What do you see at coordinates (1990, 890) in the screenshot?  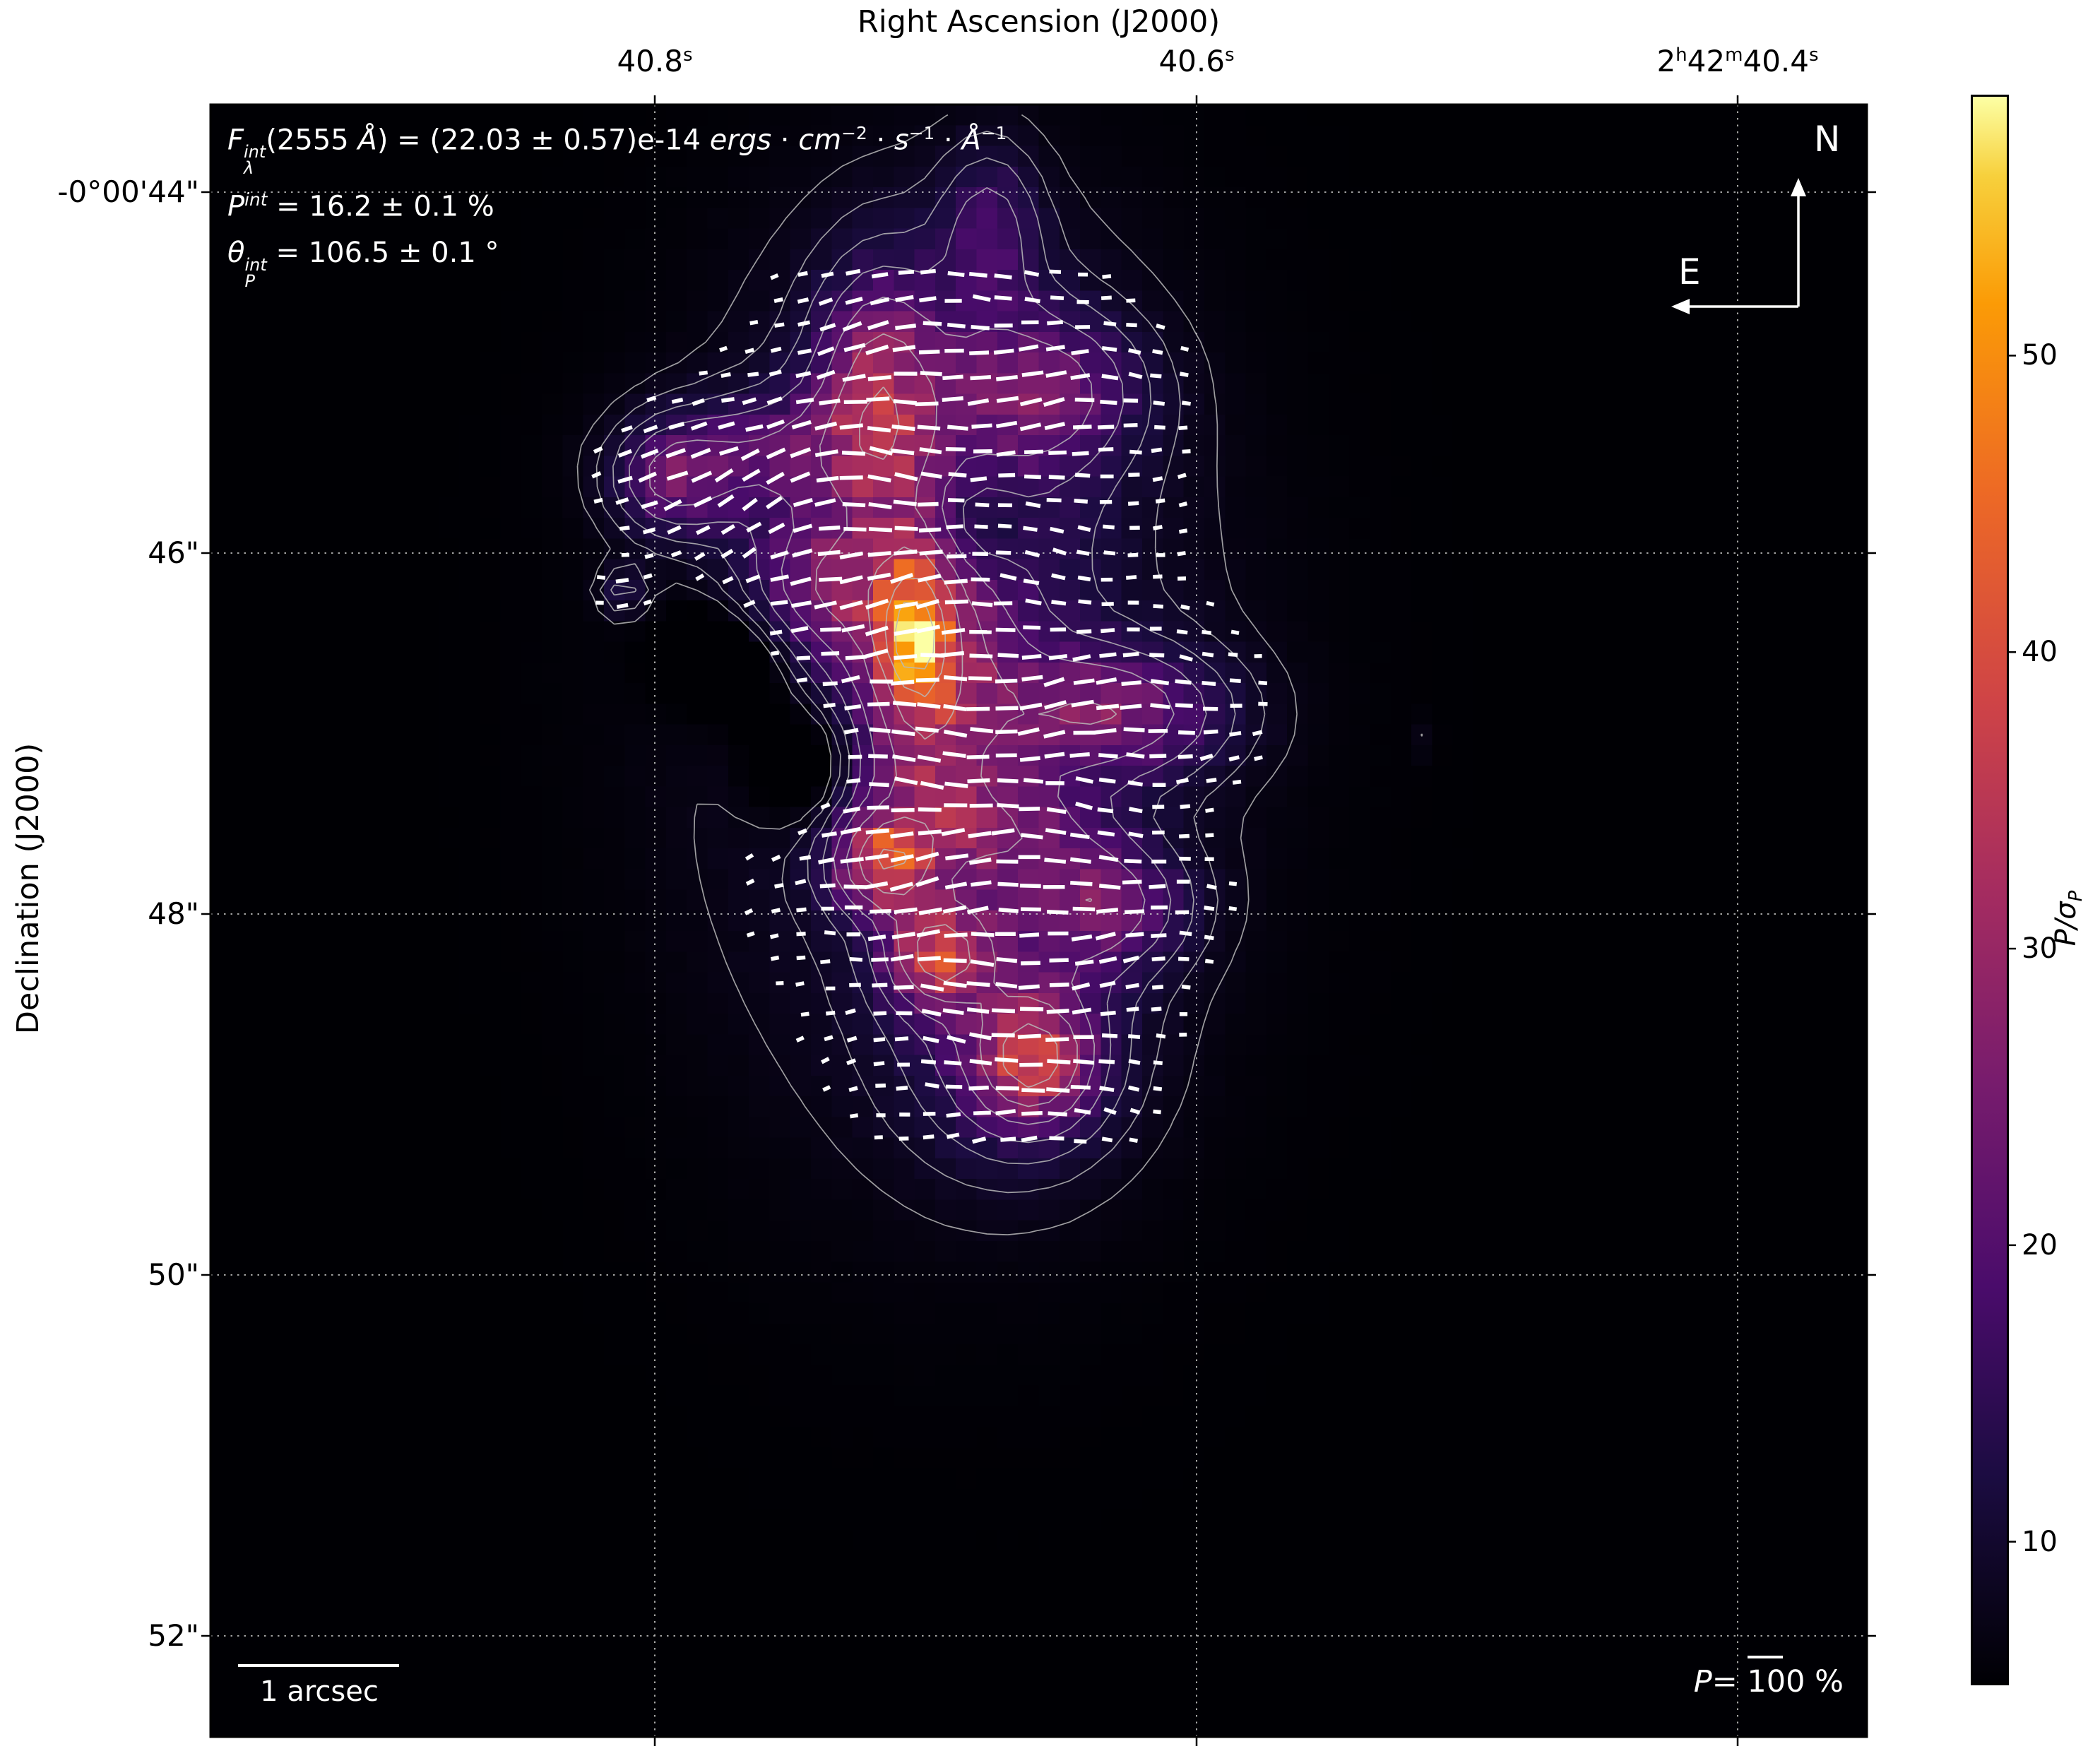 I see `colorbar` at bounding box center [1990, 890].